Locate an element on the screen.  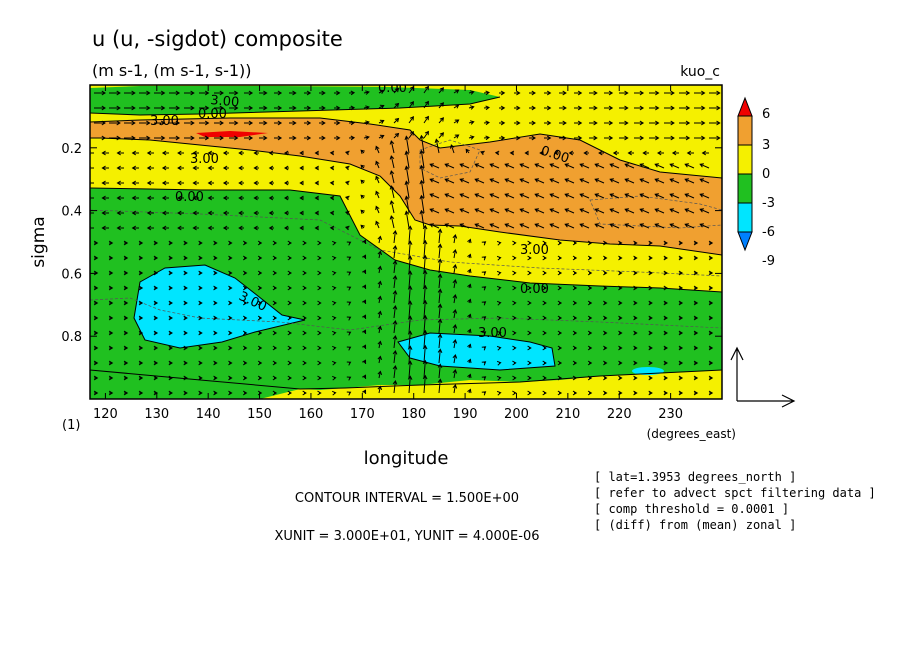
chart-subtitle: (m s-1, (m s-1, s-1)) is located at coordinates (172, 70).